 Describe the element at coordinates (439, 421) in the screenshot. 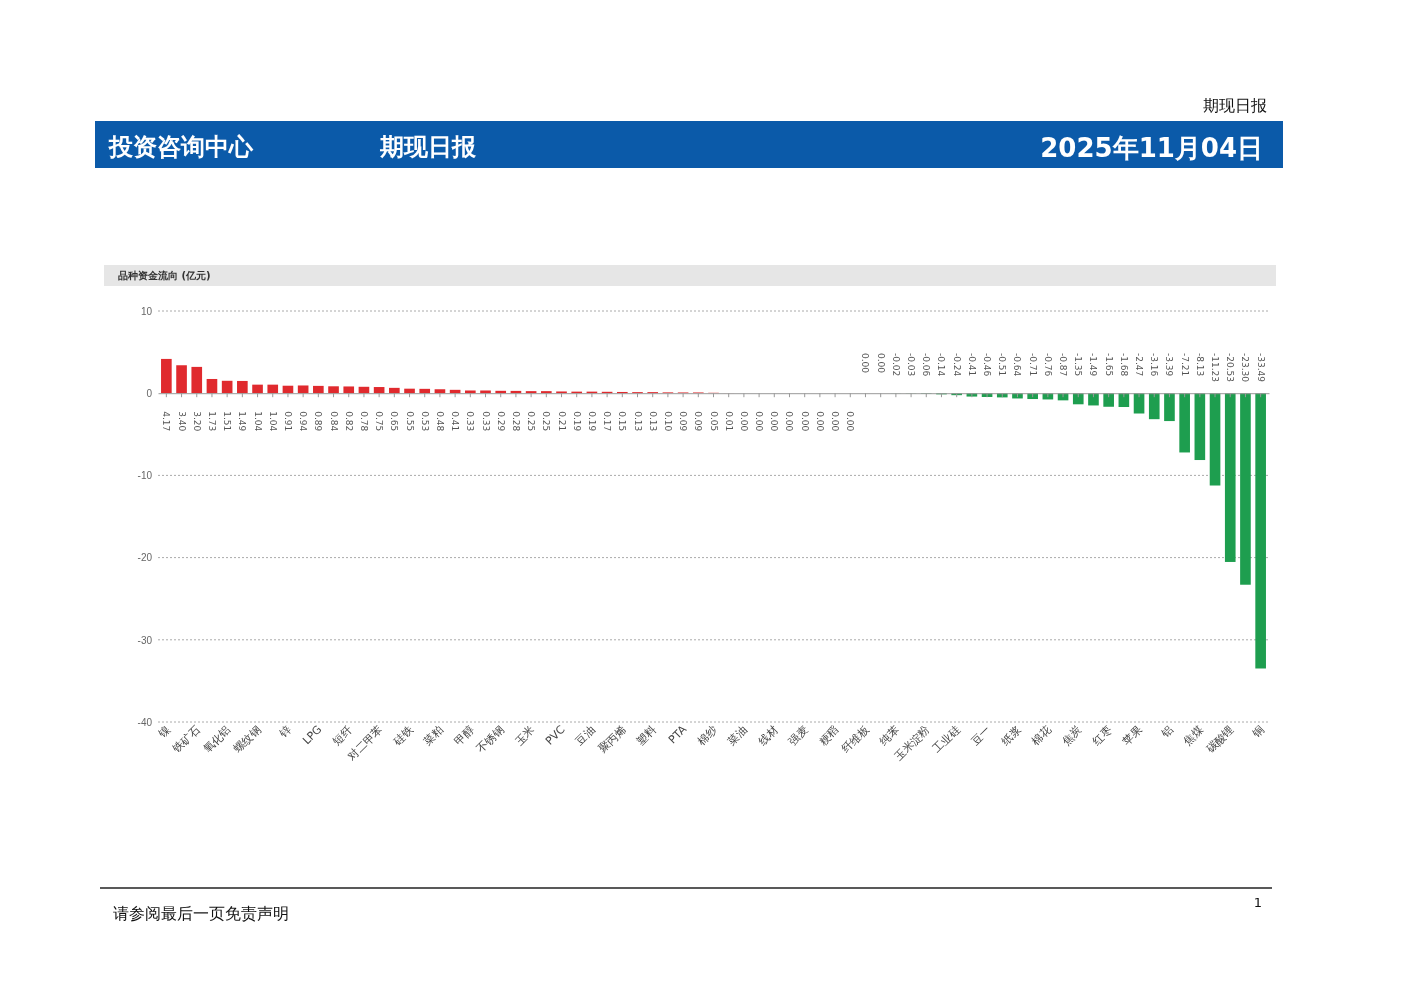

I see `data-label: 0.48` at that location.